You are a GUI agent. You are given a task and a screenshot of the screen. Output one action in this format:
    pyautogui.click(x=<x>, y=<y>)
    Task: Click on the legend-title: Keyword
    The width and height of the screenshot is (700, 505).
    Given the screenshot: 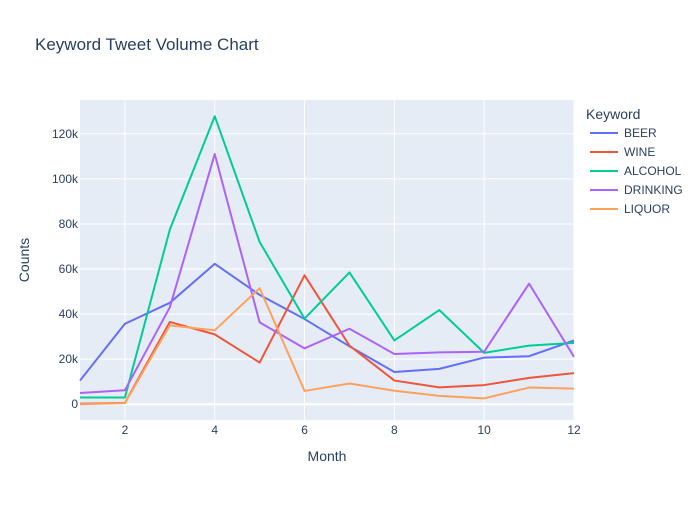 What is the action you would take?
    pyautogui.click(x=613, y=114)
    